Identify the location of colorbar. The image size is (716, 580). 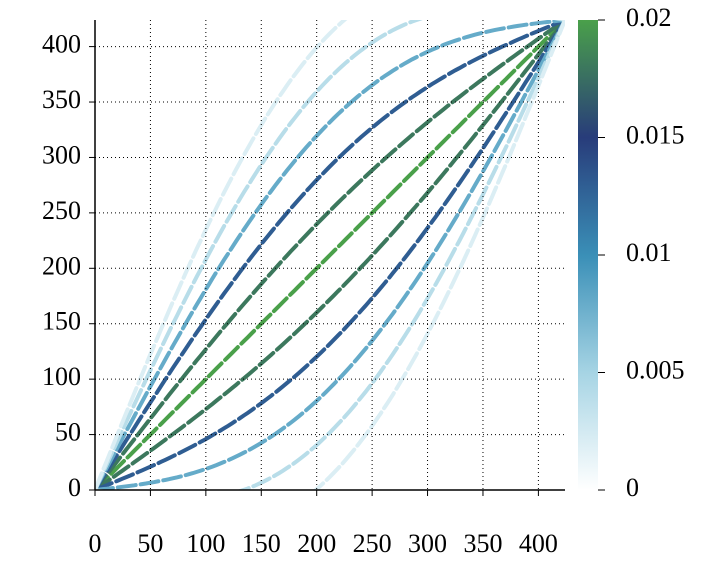
(588, 255).